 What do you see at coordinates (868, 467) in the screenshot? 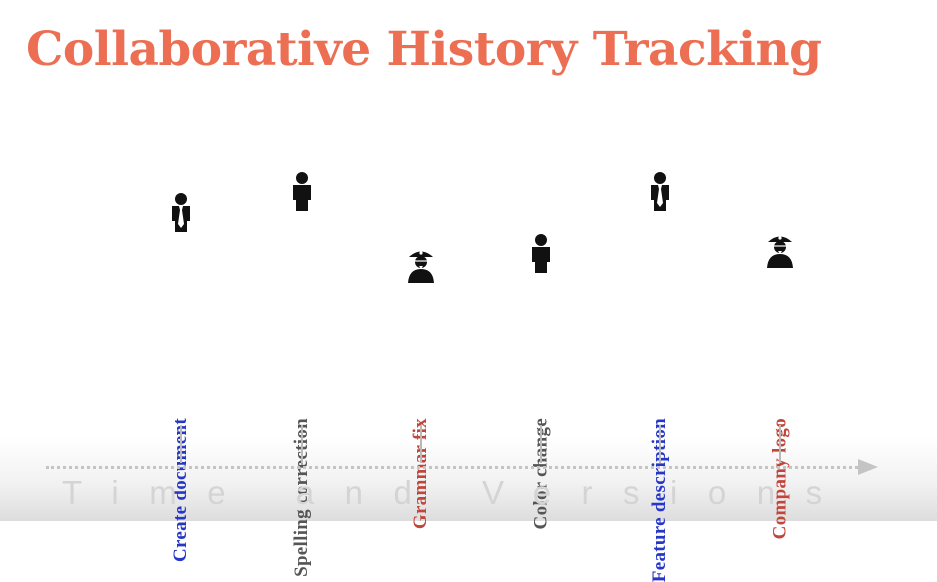
I see `arrow-right-icon` at bounding box center [868, 467].